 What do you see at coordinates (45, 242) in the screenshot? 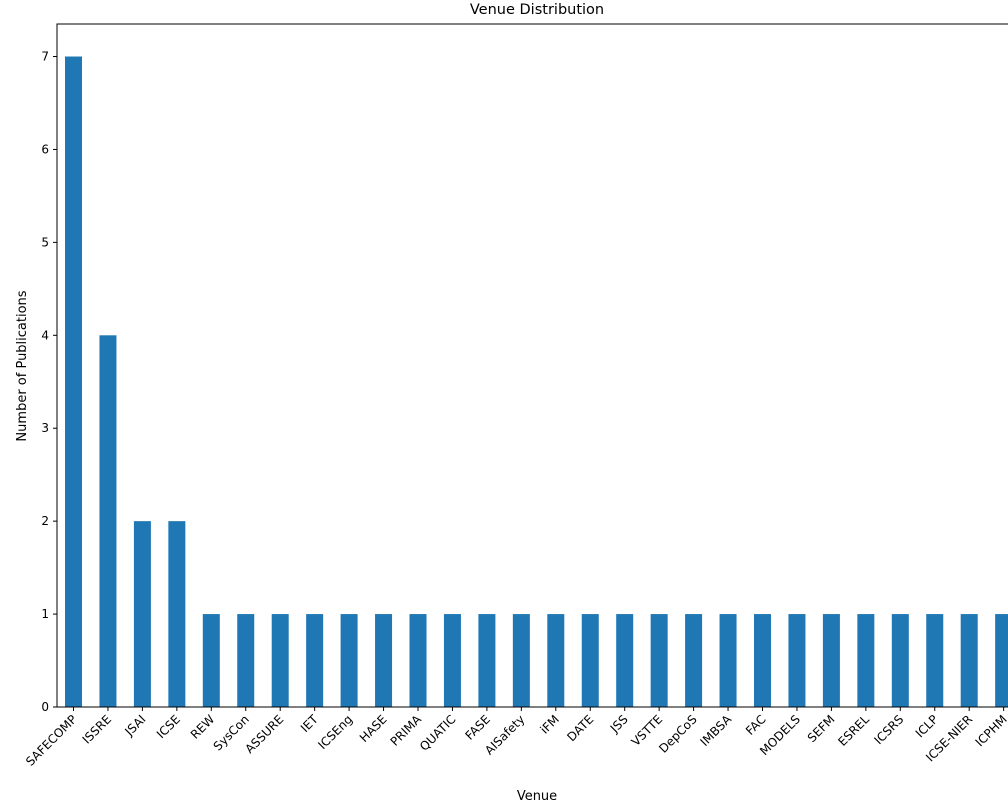
I see `y-tick-label: 5` at bounding box center [45, 242].